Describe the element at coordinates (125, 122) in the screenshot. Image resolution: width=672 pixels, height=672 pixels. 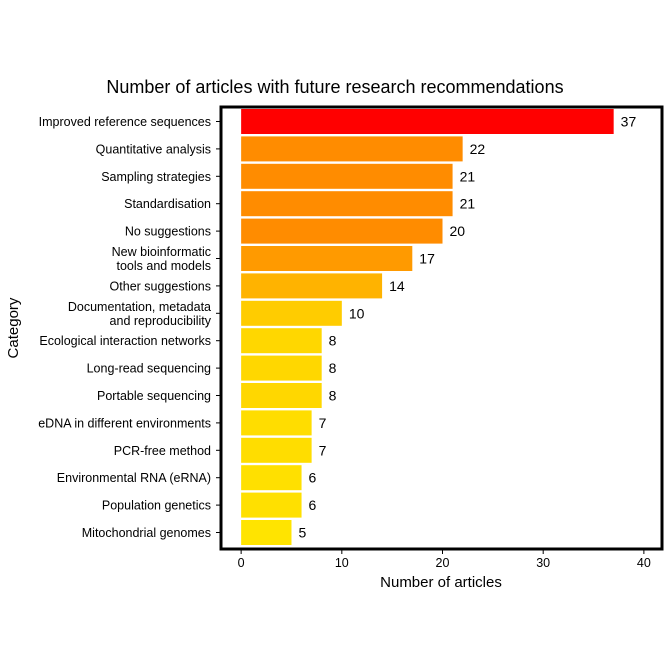
I see `category-label: Improved reference sequences` at that location.